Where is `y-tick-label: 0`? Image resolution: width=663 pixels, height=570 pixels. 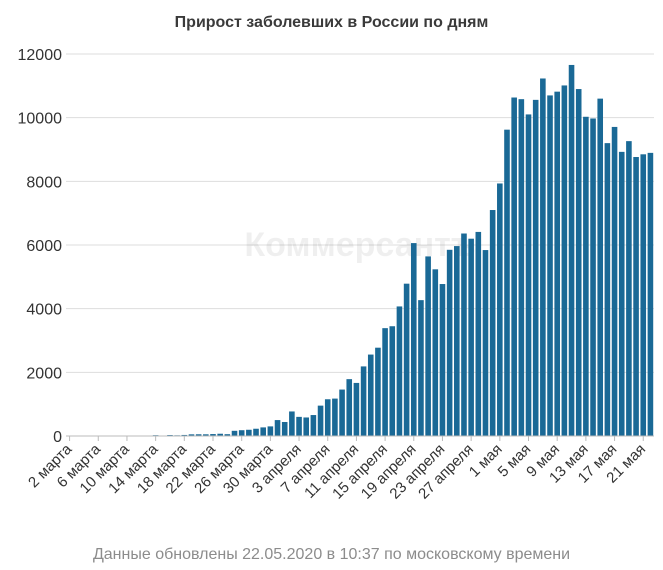
y-tick-label: 0 is located at coordinates (57, 437).